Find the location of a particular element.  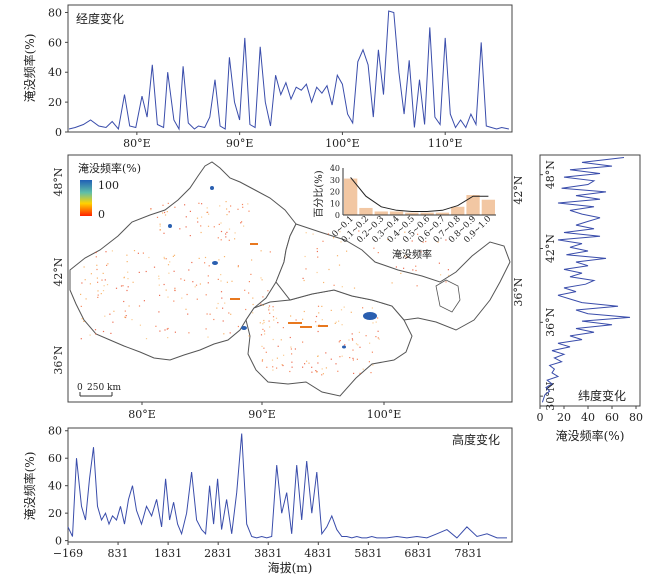

lake-ulungur is located at coordinates (212, 188).